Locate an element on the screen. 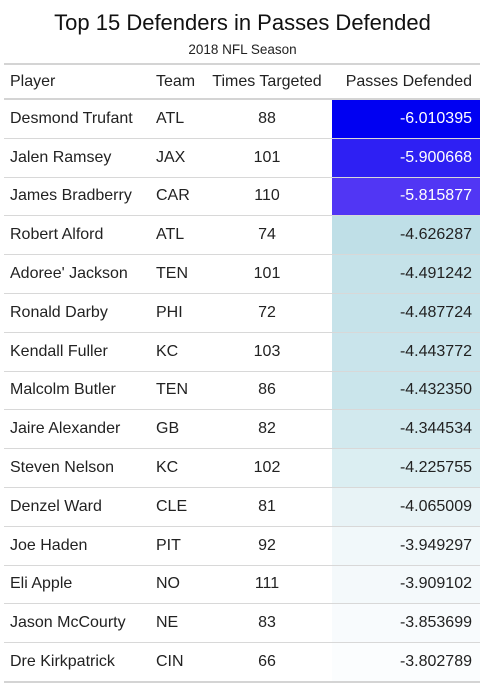  player-cell: Kendall Fuller is located at coordinates (77, 352).